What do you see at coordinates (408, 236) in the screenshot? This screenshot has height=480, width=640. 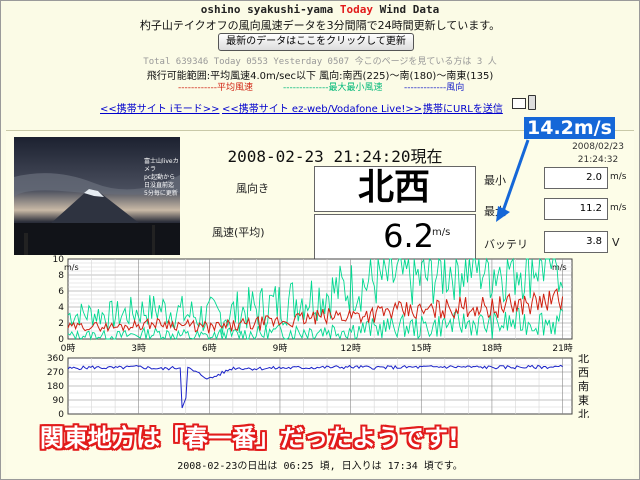 I see `speed-value: 6.2` at bounding box center [408, 236].